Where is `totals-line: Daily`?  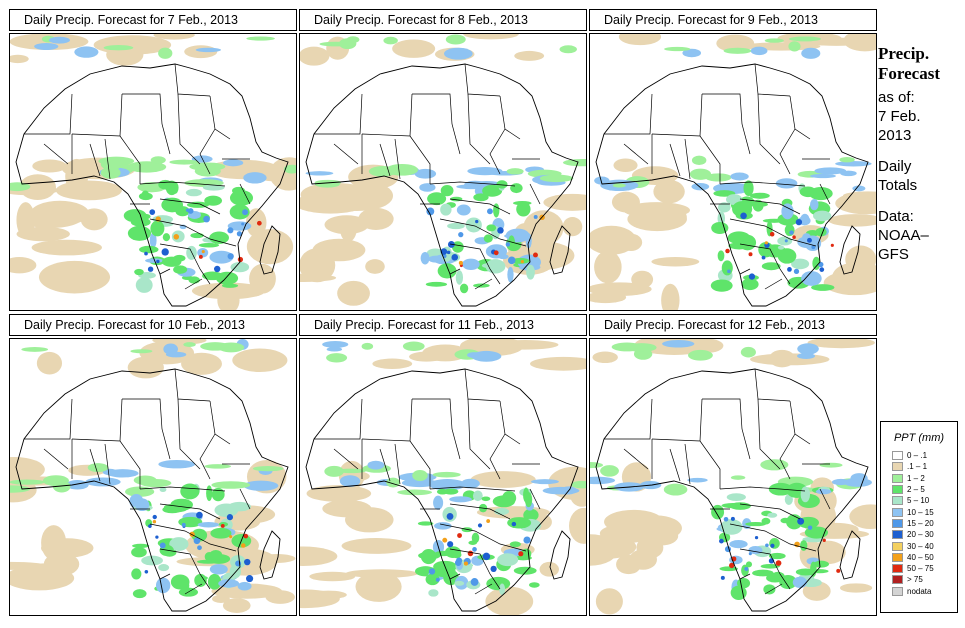
totals-line: Daily is located at coordinates (895, 166).